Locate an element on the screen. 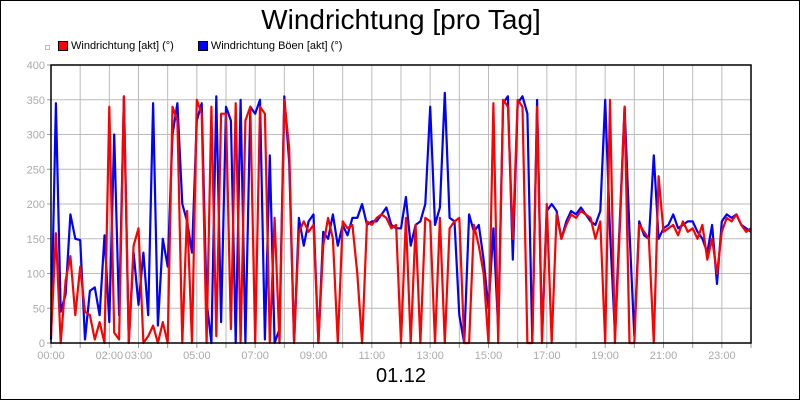 The height and width of the screenshot is (401, 800). x-tick-label: 05:00 is located at coordinates (197, 356).